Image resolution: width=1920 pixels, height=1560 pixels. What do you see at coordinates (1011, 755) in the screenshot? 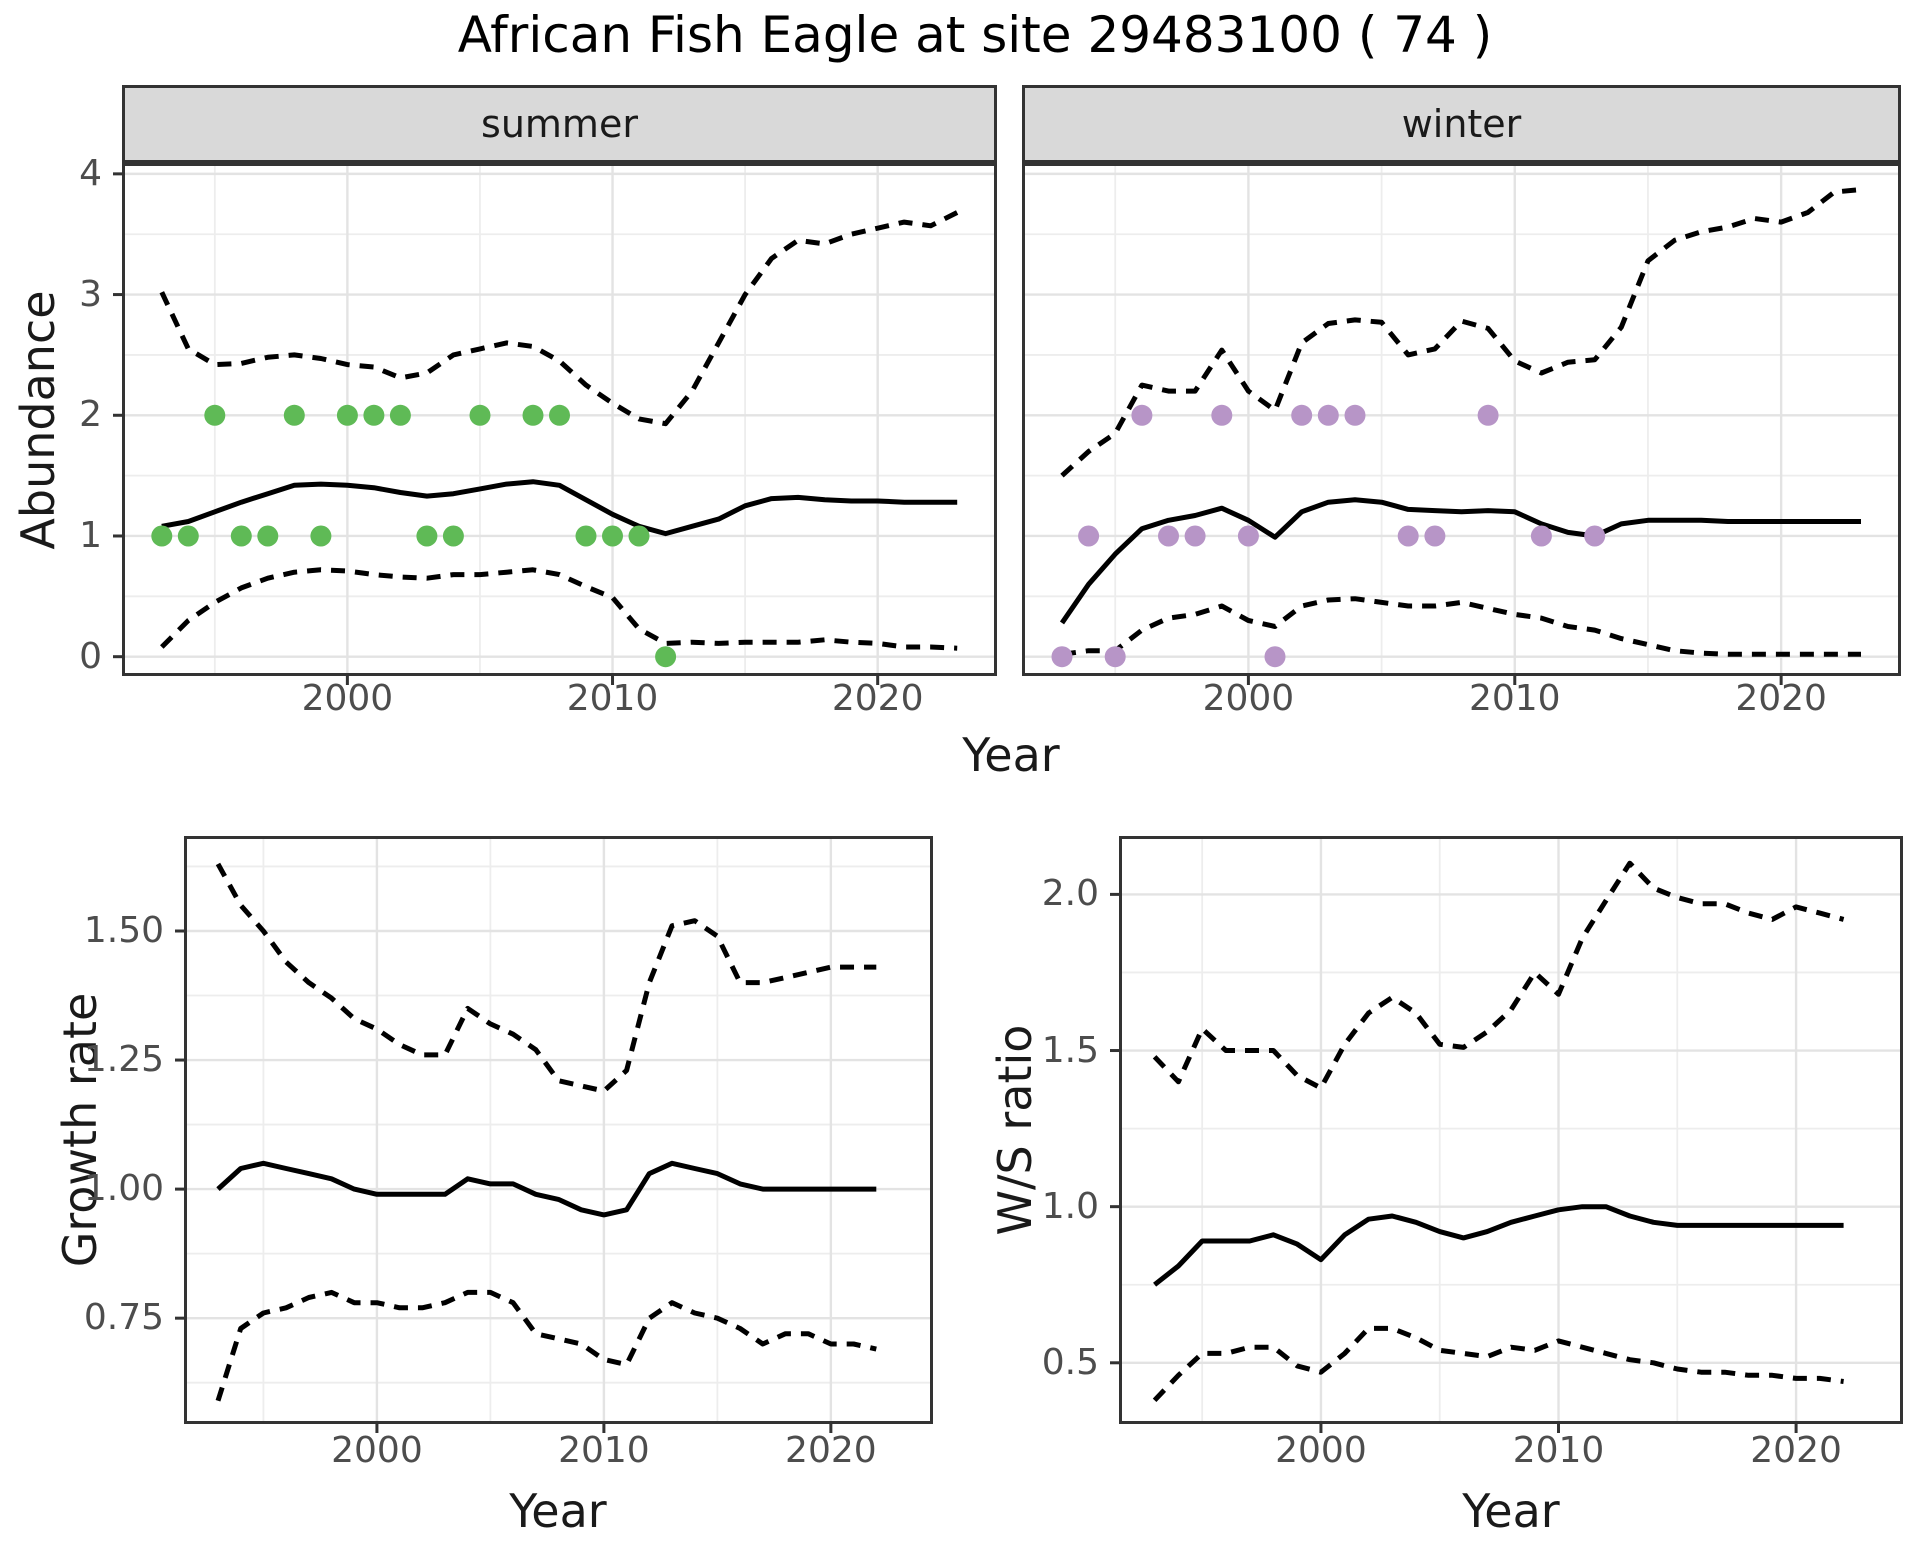
I see `x-axis-label-year-top: Year` at bounding box center [1011, 755].